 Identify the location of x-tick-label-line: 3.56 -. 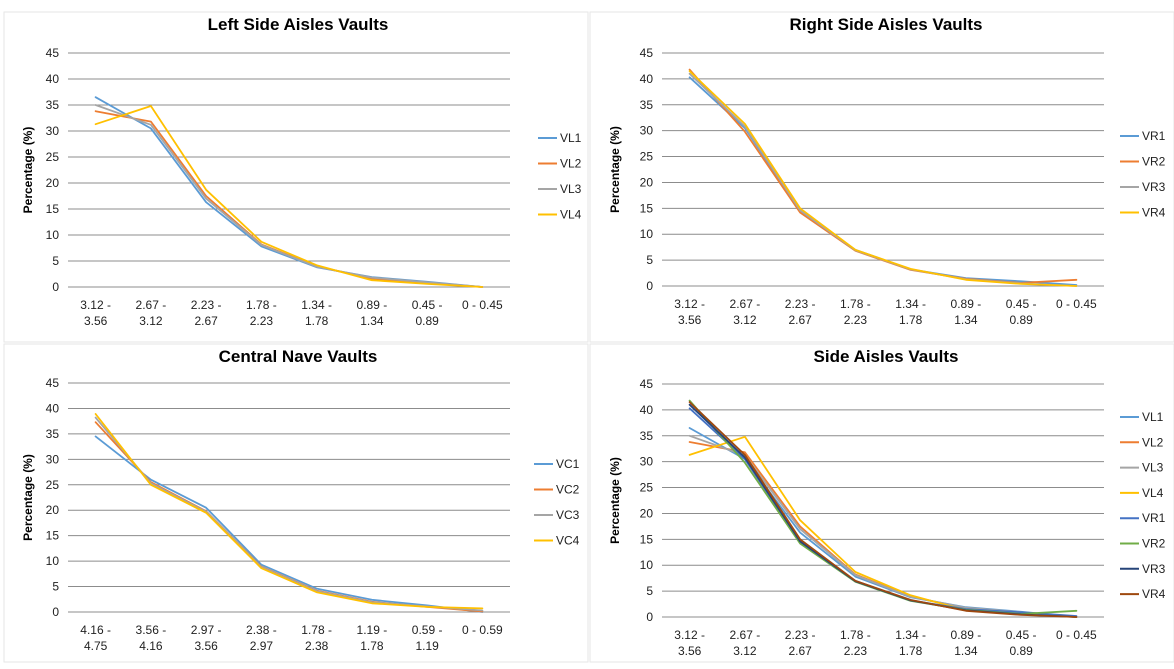
(151, 630).